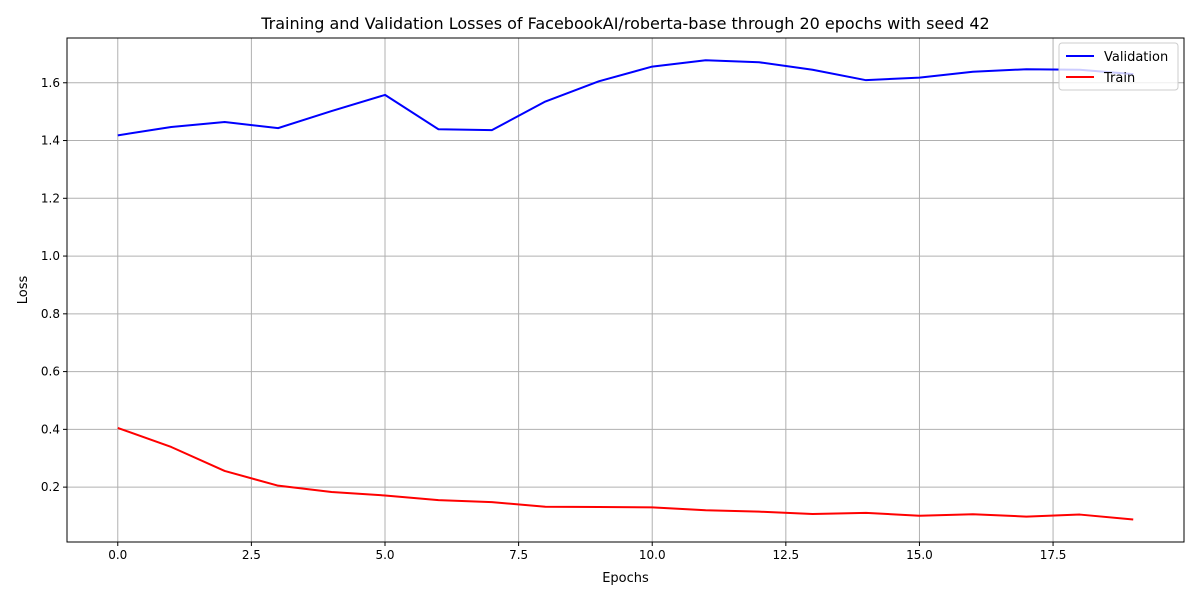 This screenshot has height=600, width=1200. I want to click on x-tick-label: 10.0, so click(652, 555).